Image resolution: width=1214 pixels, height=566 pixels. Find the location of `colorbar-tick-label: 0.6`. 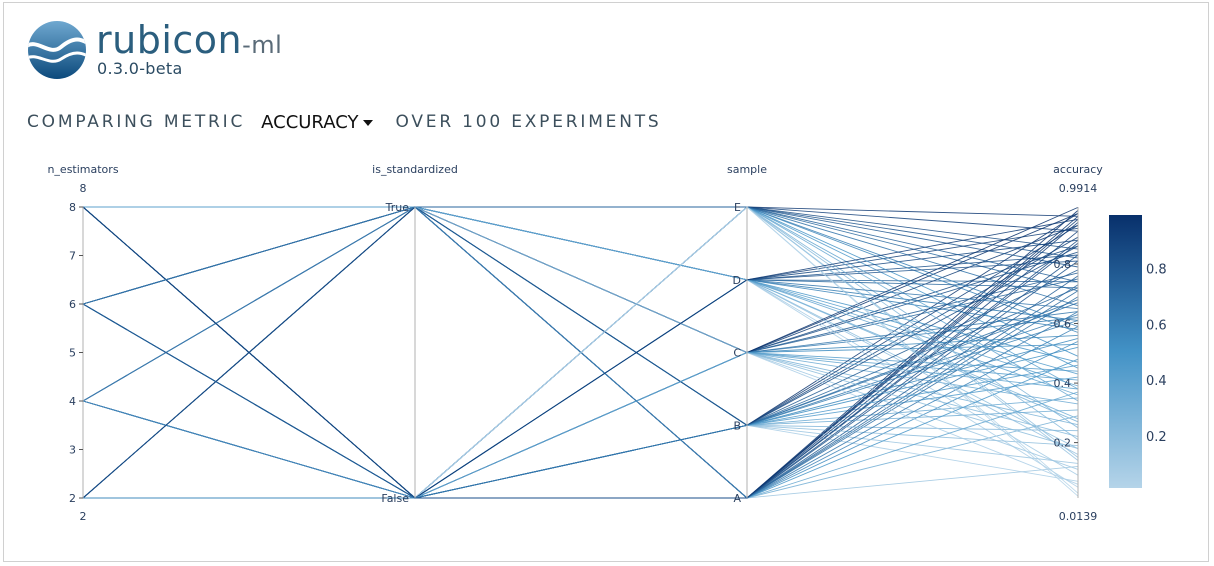

colorbar-tick-label: 0.6 is located at coordinates (1156, 325).